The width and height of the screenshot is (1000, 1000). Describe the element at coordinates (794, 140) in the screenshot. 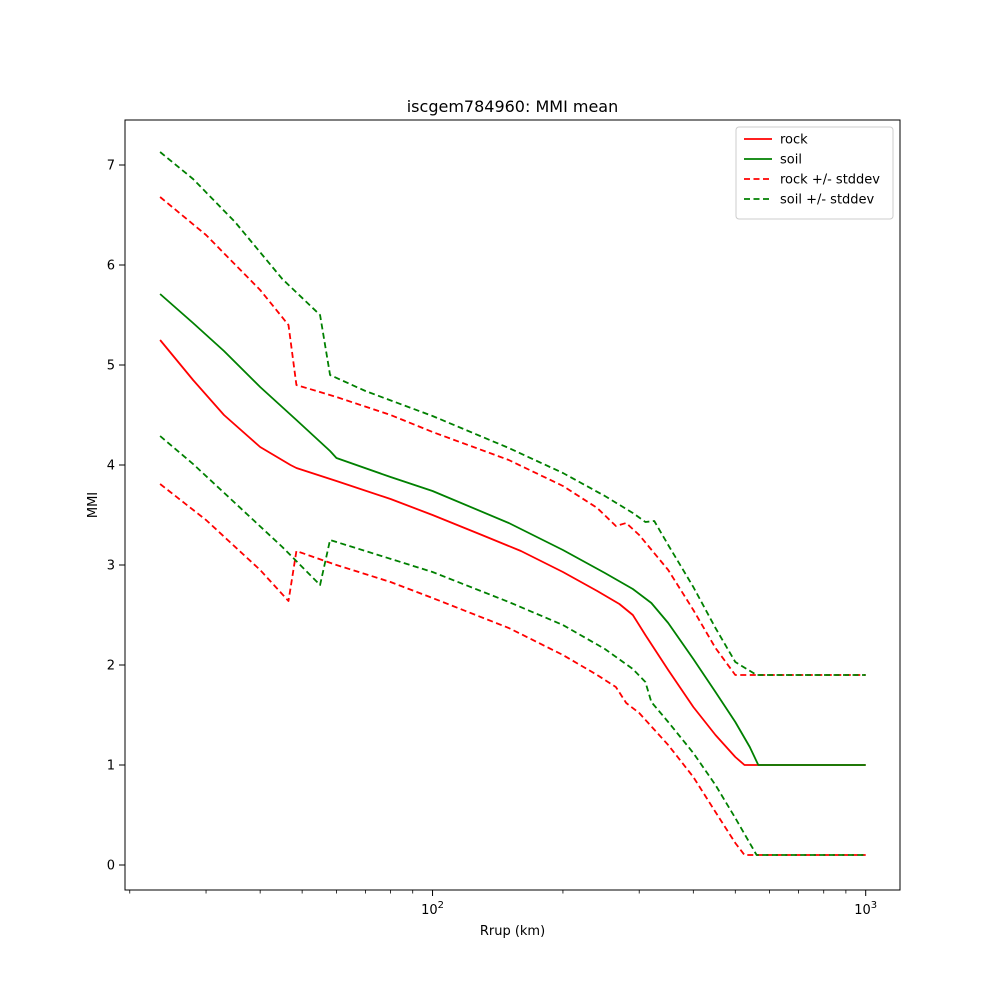

I see `legend-label-0: rock` at that location.